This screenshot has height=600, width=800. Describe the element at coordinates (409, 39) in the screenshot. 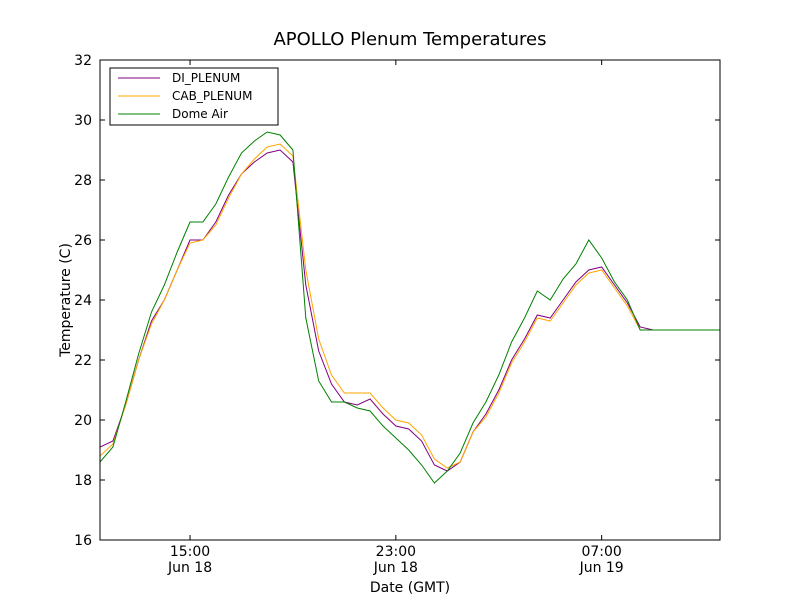

I see `chart-title: APOLLO Plenum Temperatures` at that location.